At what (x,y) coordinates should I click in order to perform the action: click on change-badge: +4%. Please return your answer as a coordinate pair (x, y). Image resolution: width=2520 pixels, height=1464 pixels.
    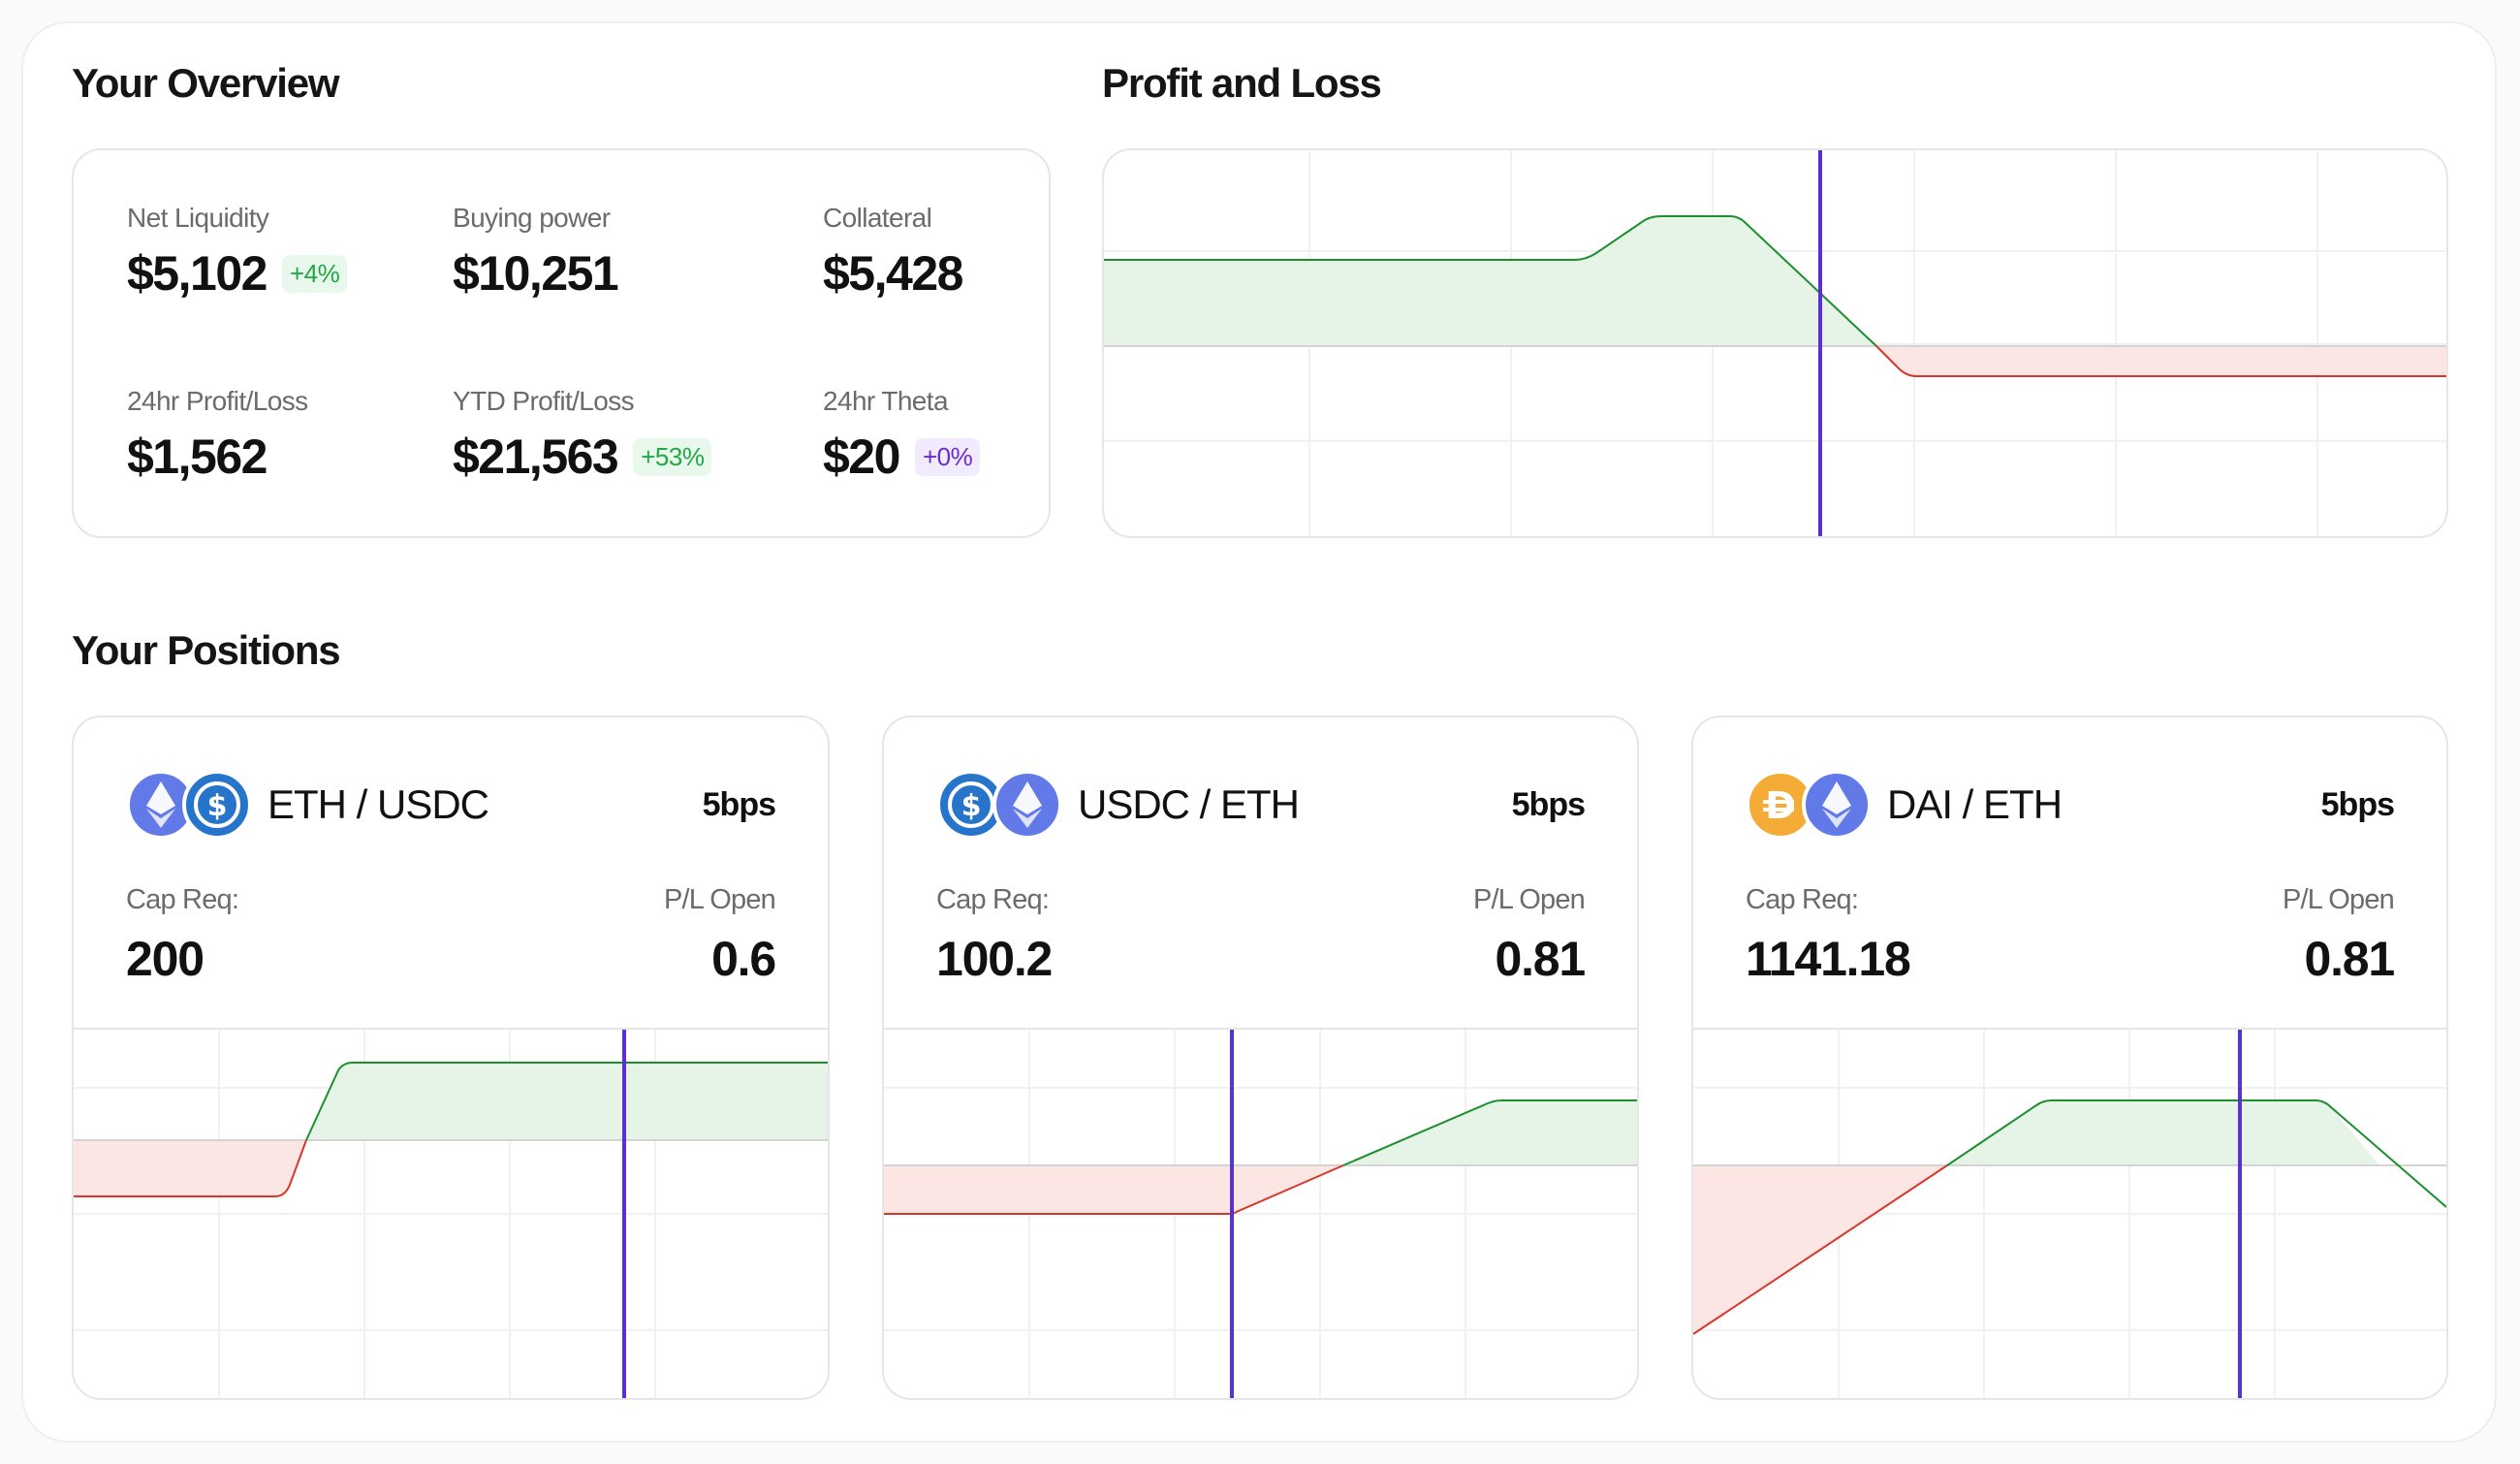
    Looking at the image, I should click on (315, 273).